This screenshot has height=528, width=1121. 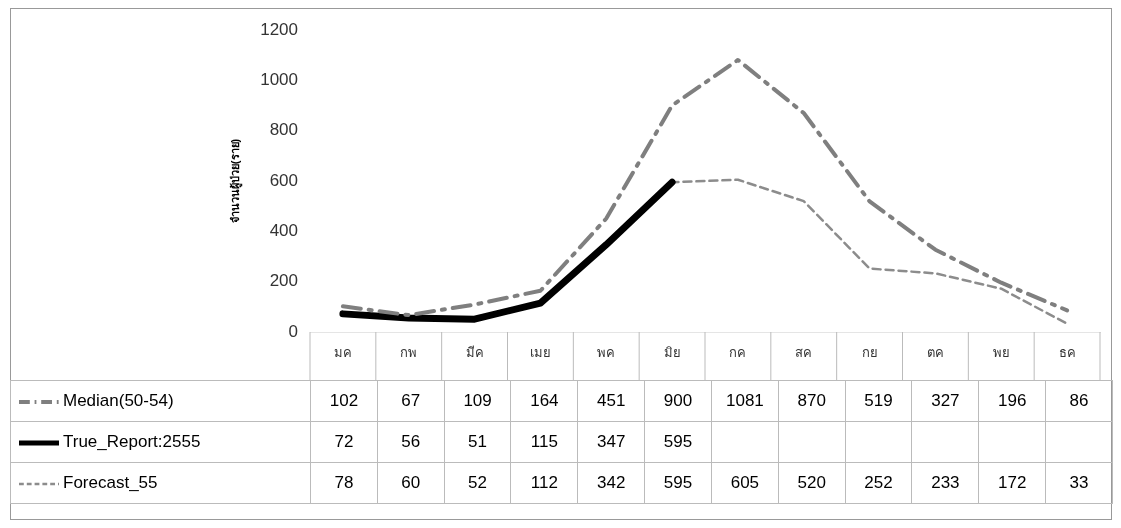 I want to click on data-label: 52, so click(x=477, y=483).